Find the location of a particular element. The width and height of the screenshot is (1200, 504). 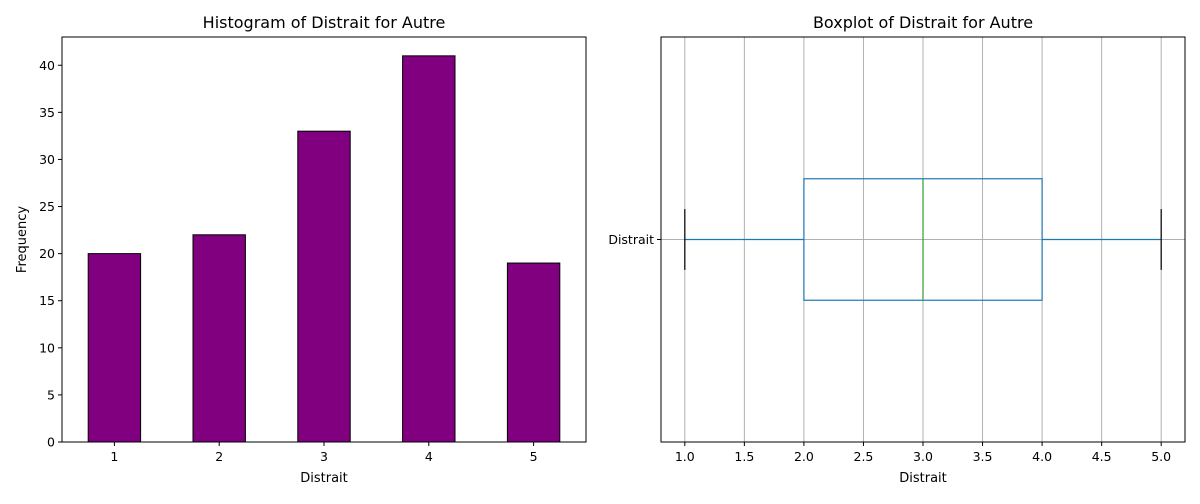

histogram-y-tick-label: 25 is located at coordinates (47, 206).